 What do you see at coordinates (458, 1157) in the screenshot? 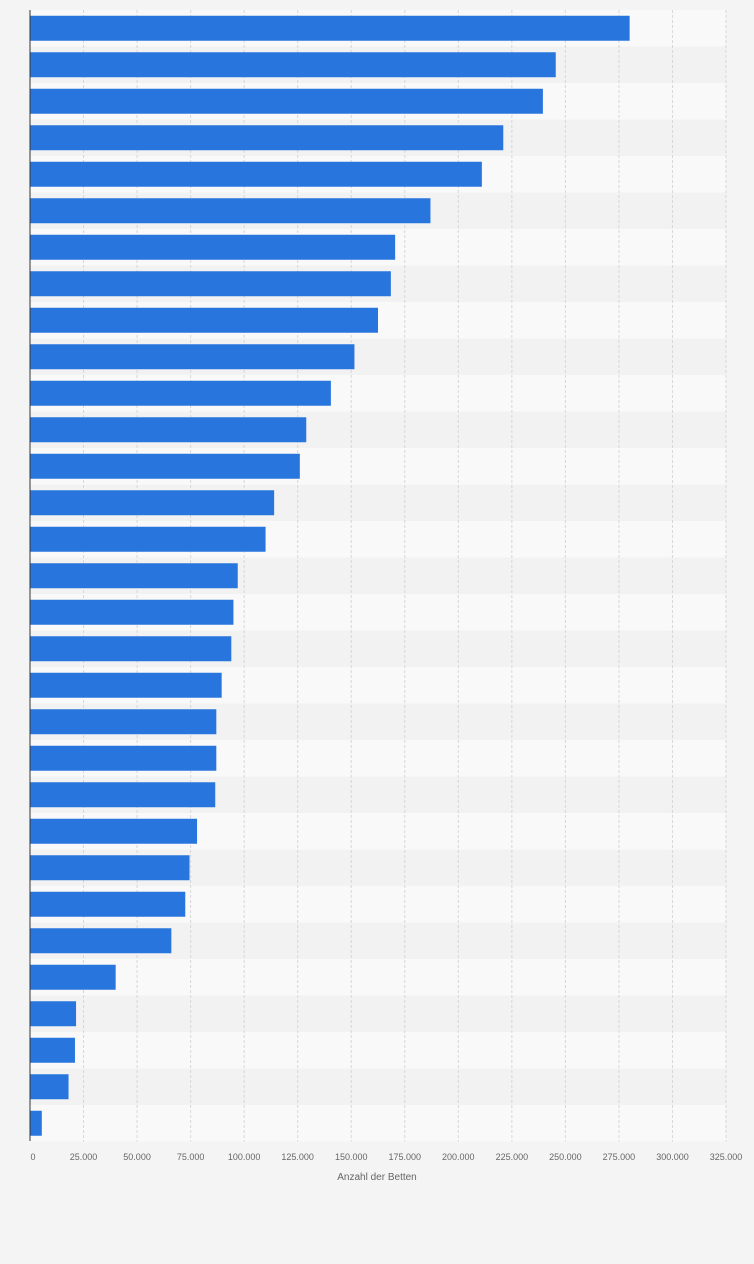
I see `x-tick-label: 200.000` at bounding box center [458, 1157].